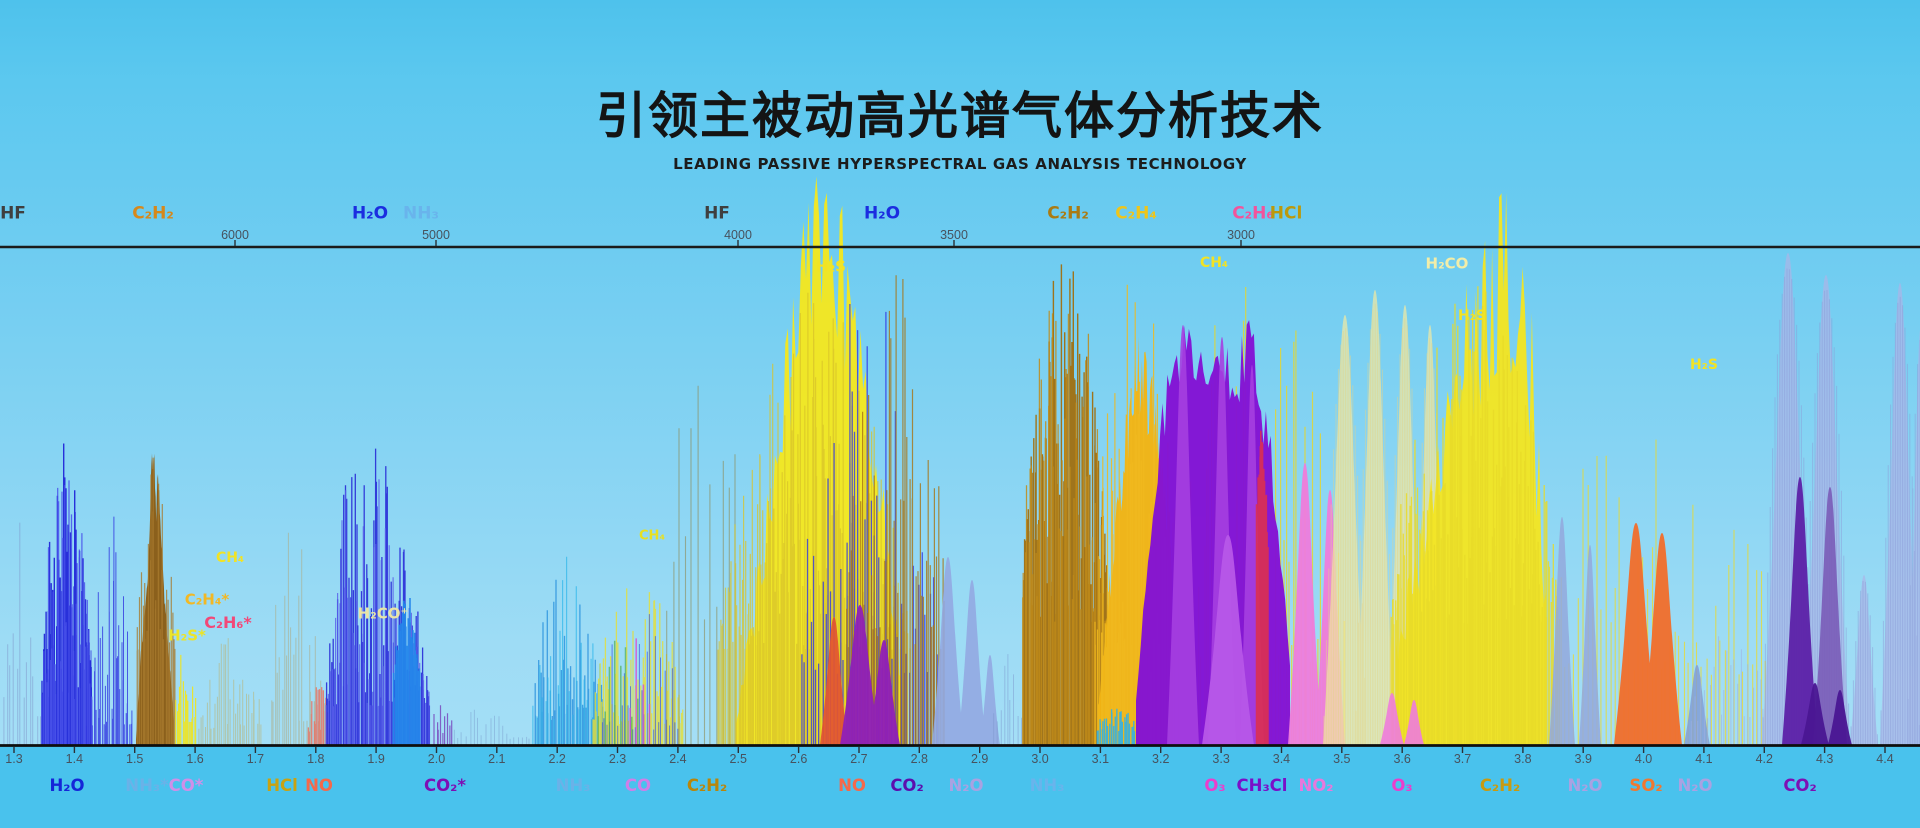 The image size is (1920, 828). What do you see at coordinates (1900, 520) in the screenshot?
I see `band-pale-striated-435-striation` at bounding box center [1900, 520].